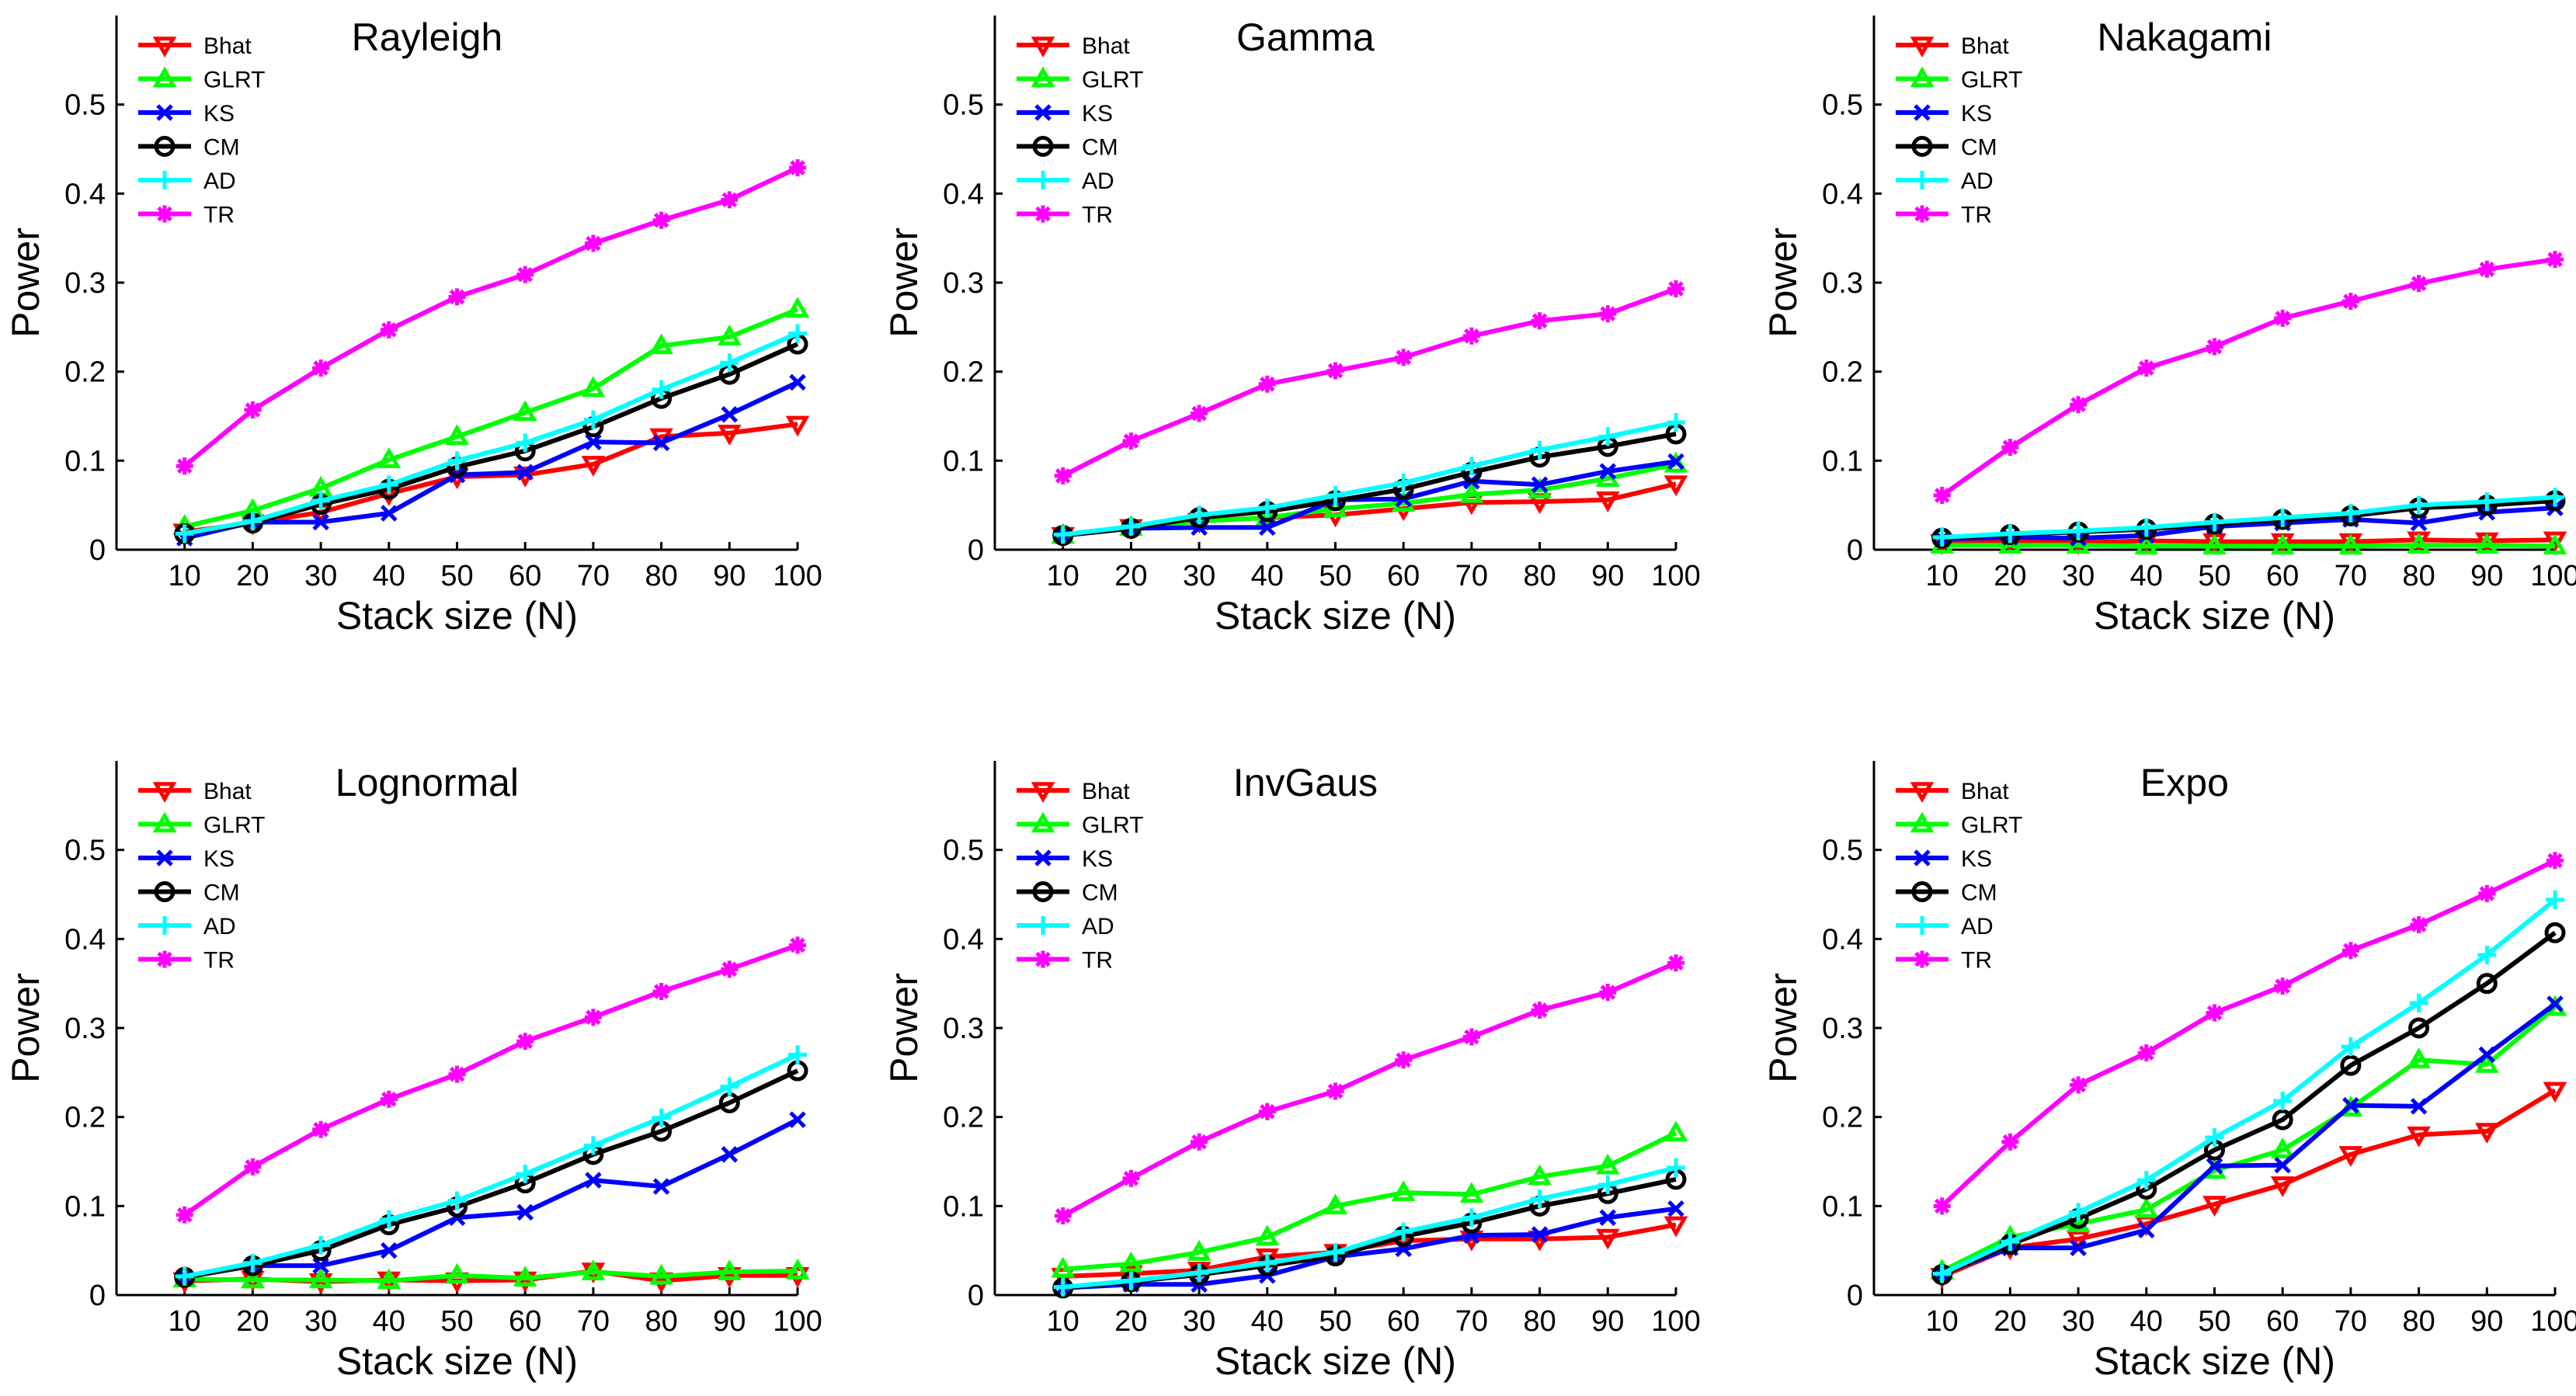 The height and width of the screenshot is (1396, 2576). Describe the element at coordinates (1976, 961) in the screenshot. I see `legend-label: TR` at that location.